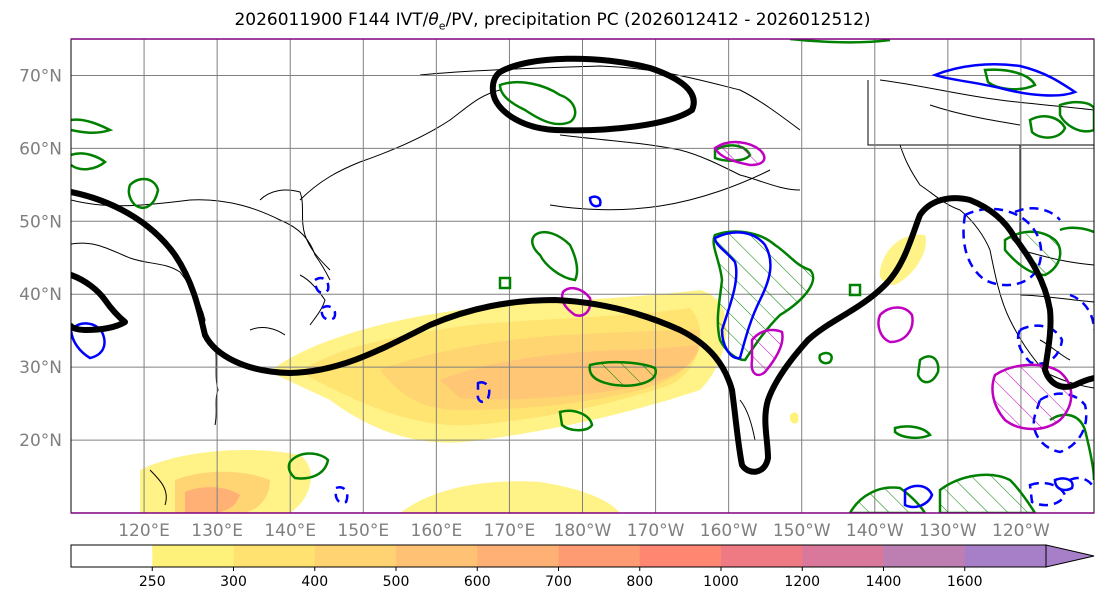  Describe the element at coordinates (40, 258) in the screenshot. I see `latitude-labels: 70°N 60°N 50°N 40°N 30°N 20°N` at that location.